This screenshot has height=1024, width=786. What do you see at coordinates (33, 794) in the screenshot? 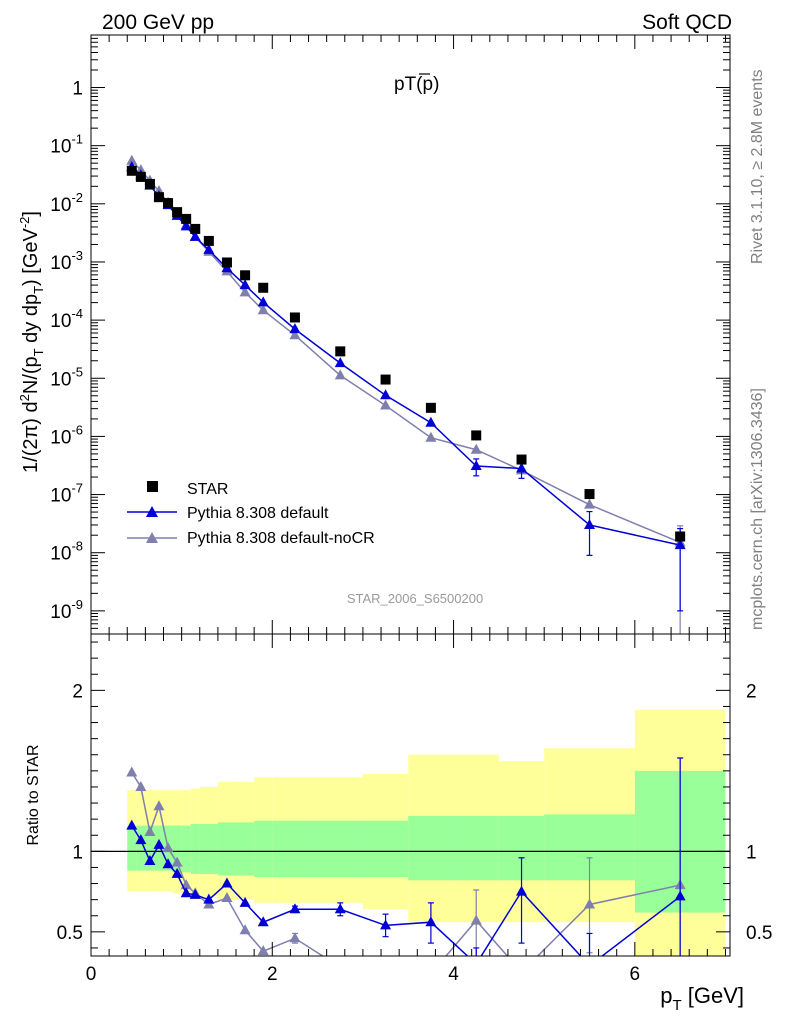
I see `ratio-y-label: Ratio to STAR` at bounding box center [33, 794].